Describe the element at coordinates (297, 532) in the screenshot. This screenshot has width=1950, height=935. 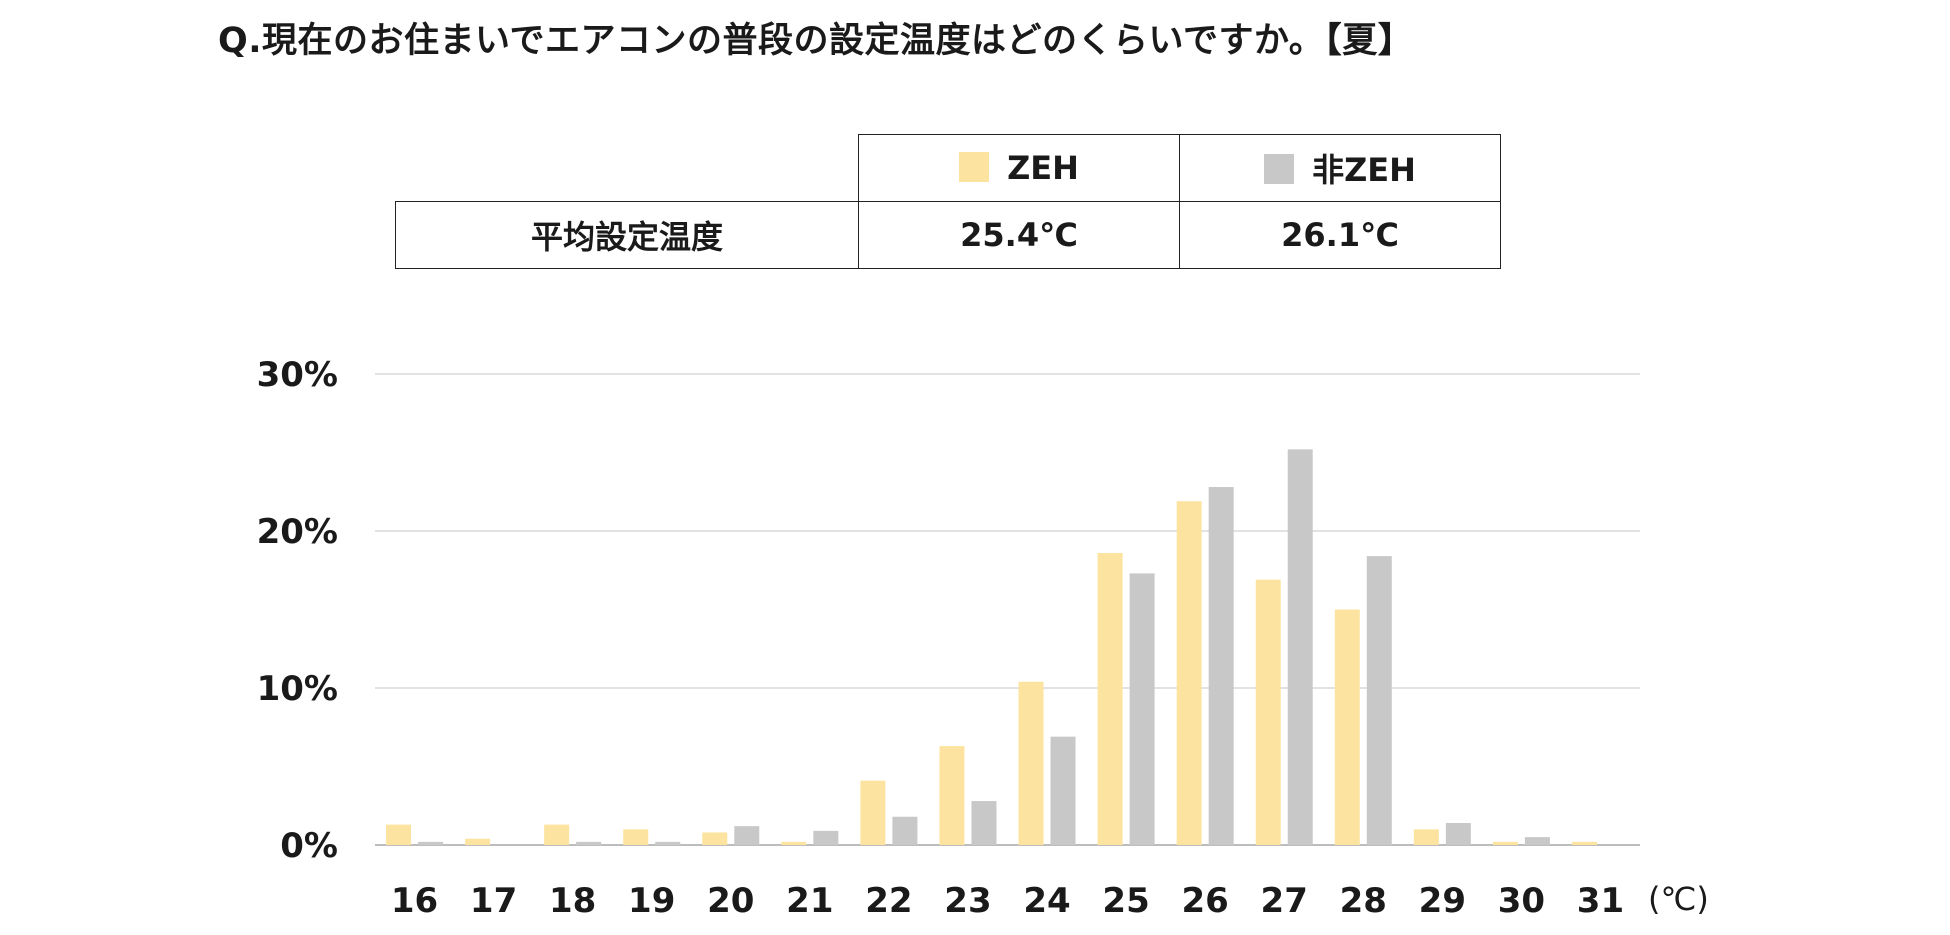
I see `y-tick-label: 20%` at that location.